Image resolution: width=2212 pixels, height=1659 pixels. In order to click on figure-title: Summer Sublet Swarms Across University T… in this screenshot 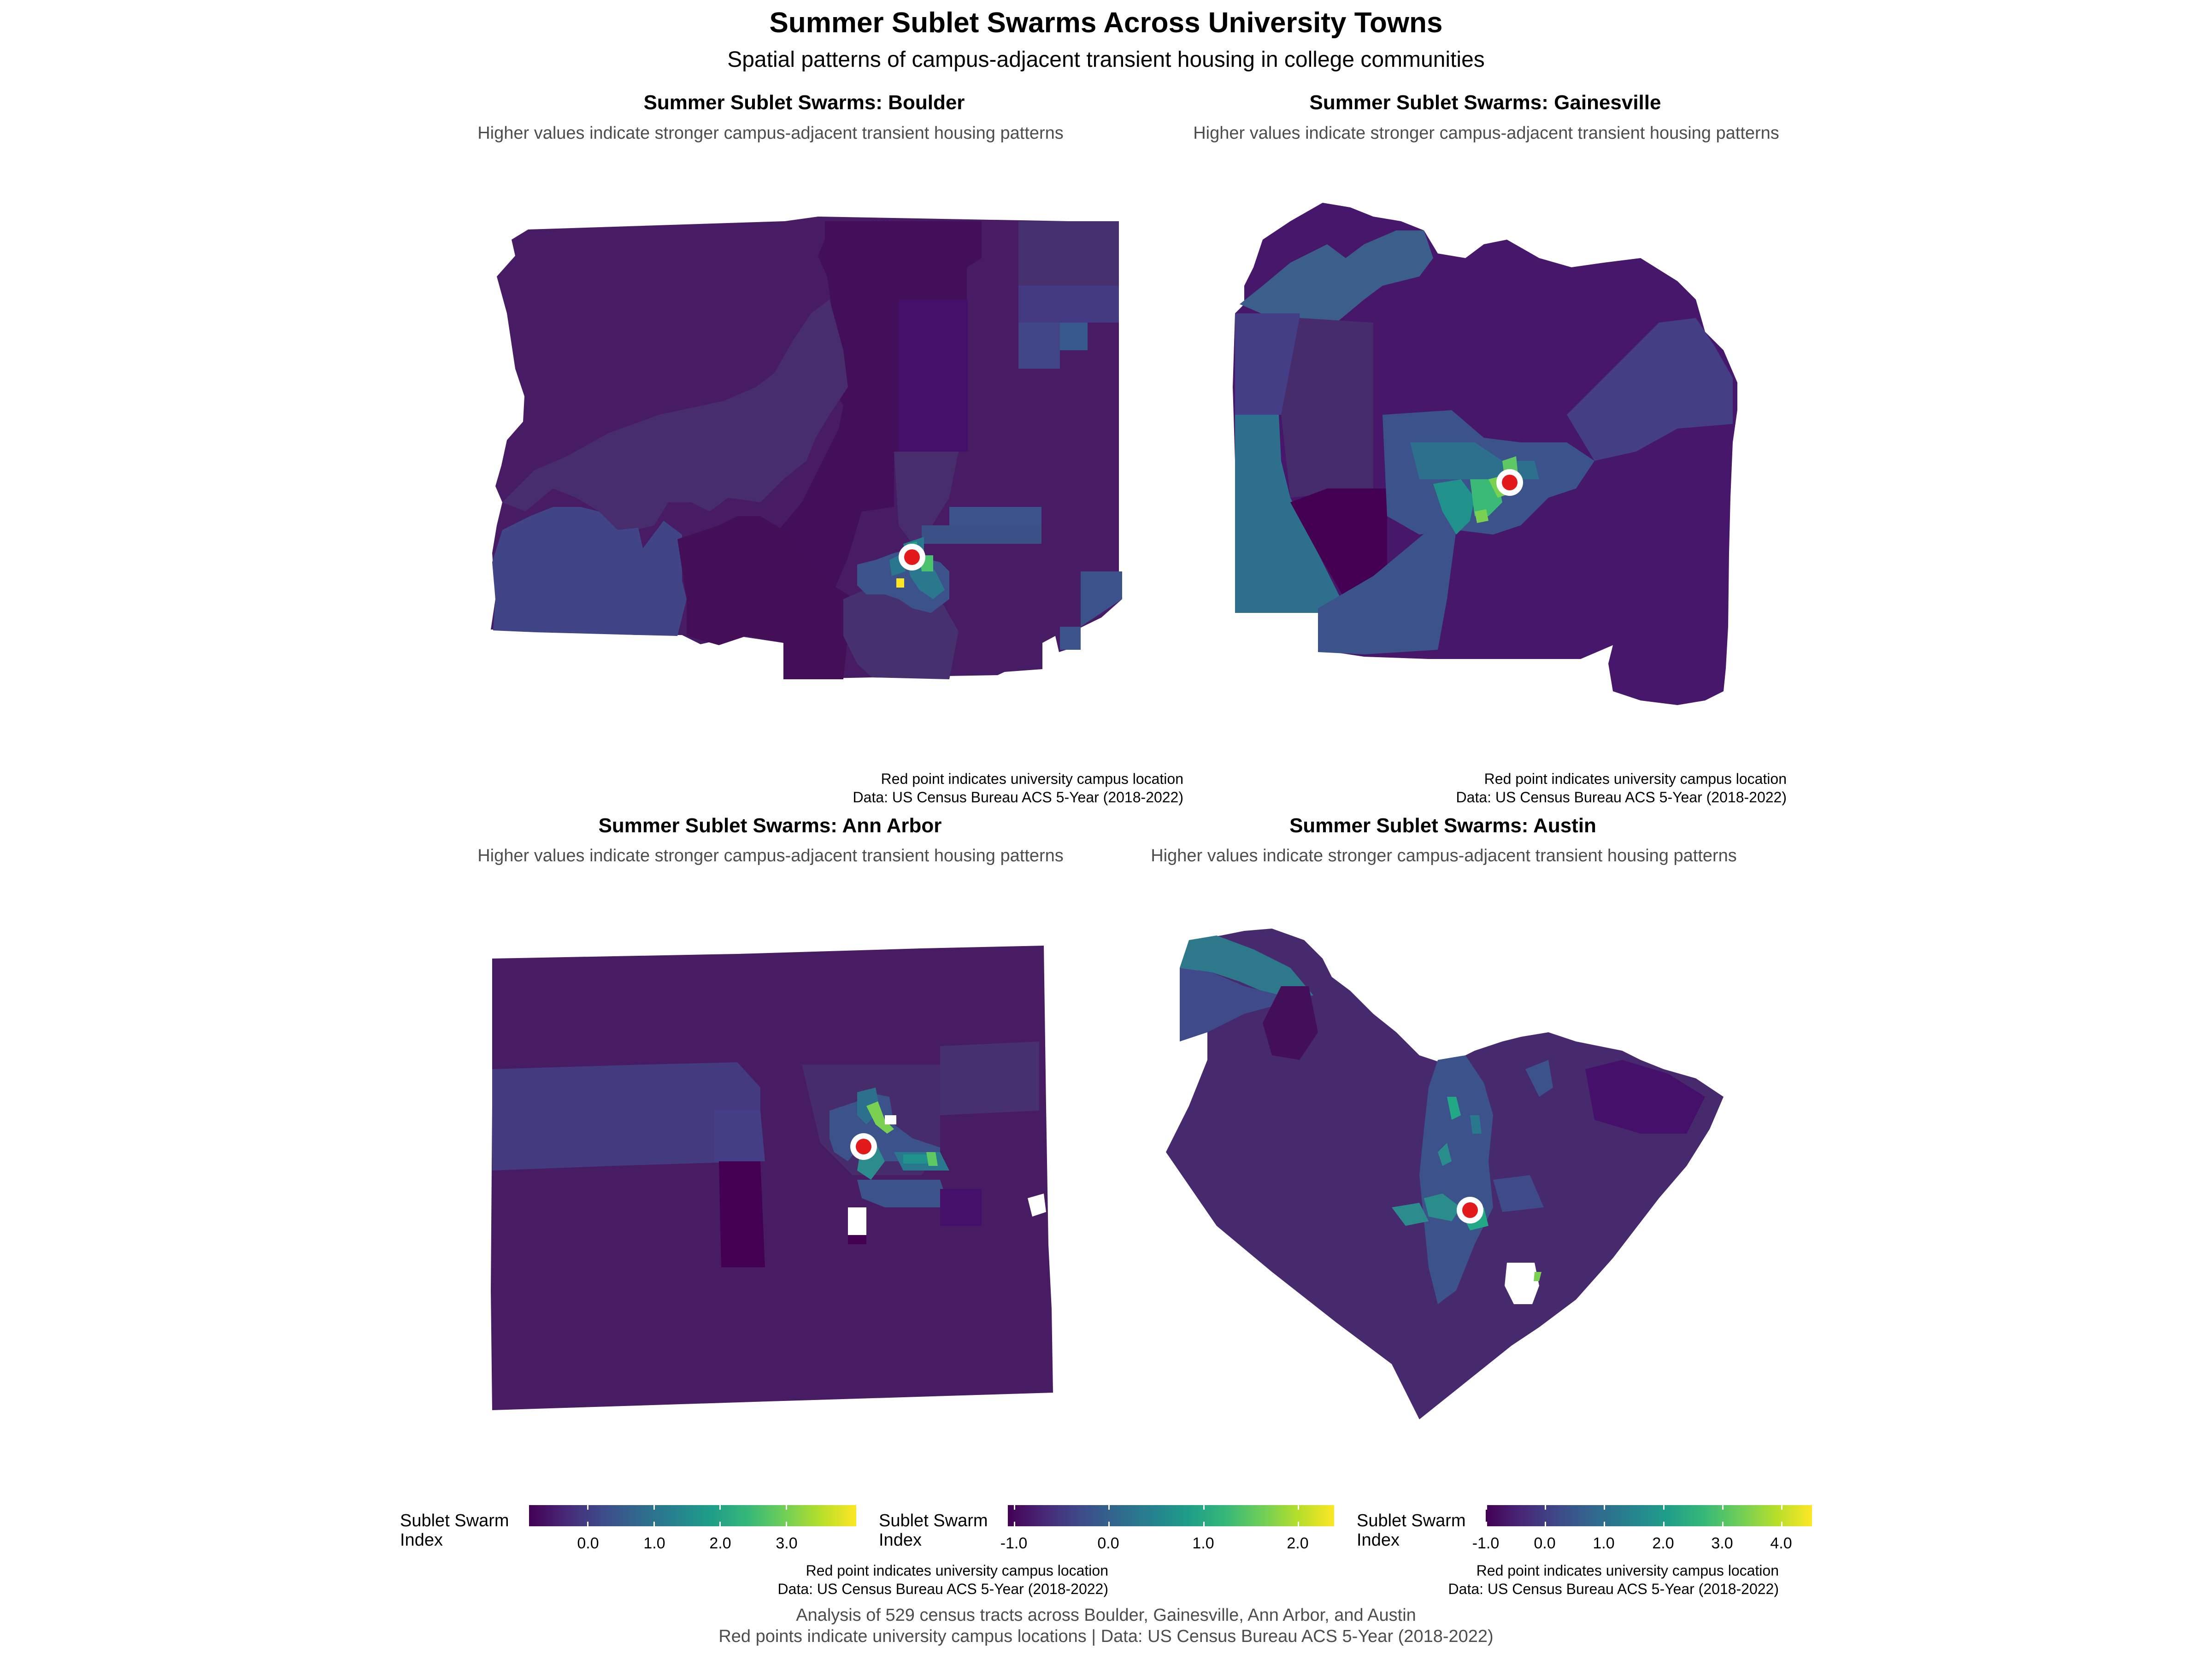, I will do `click(1106, 23)`.